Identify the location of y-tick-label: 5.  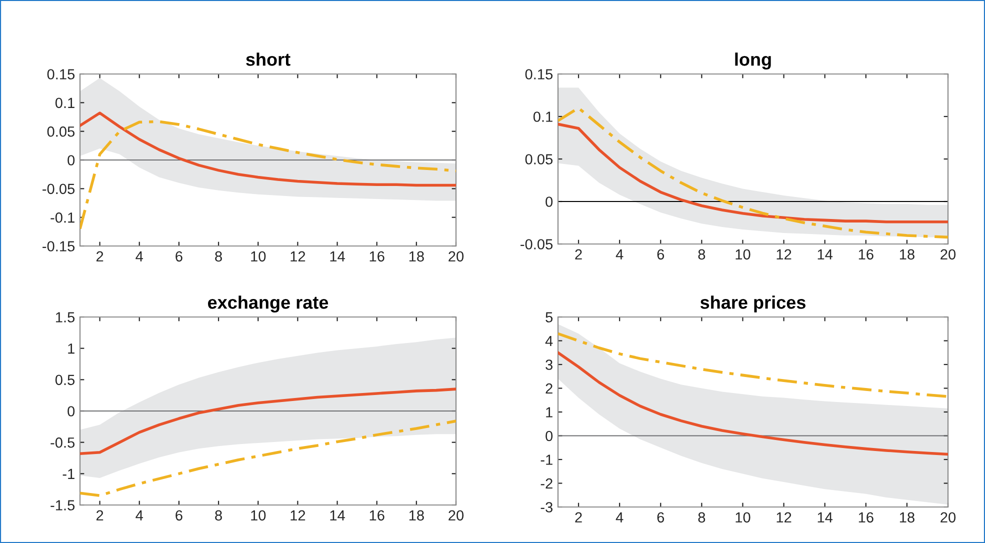
(549, 317).